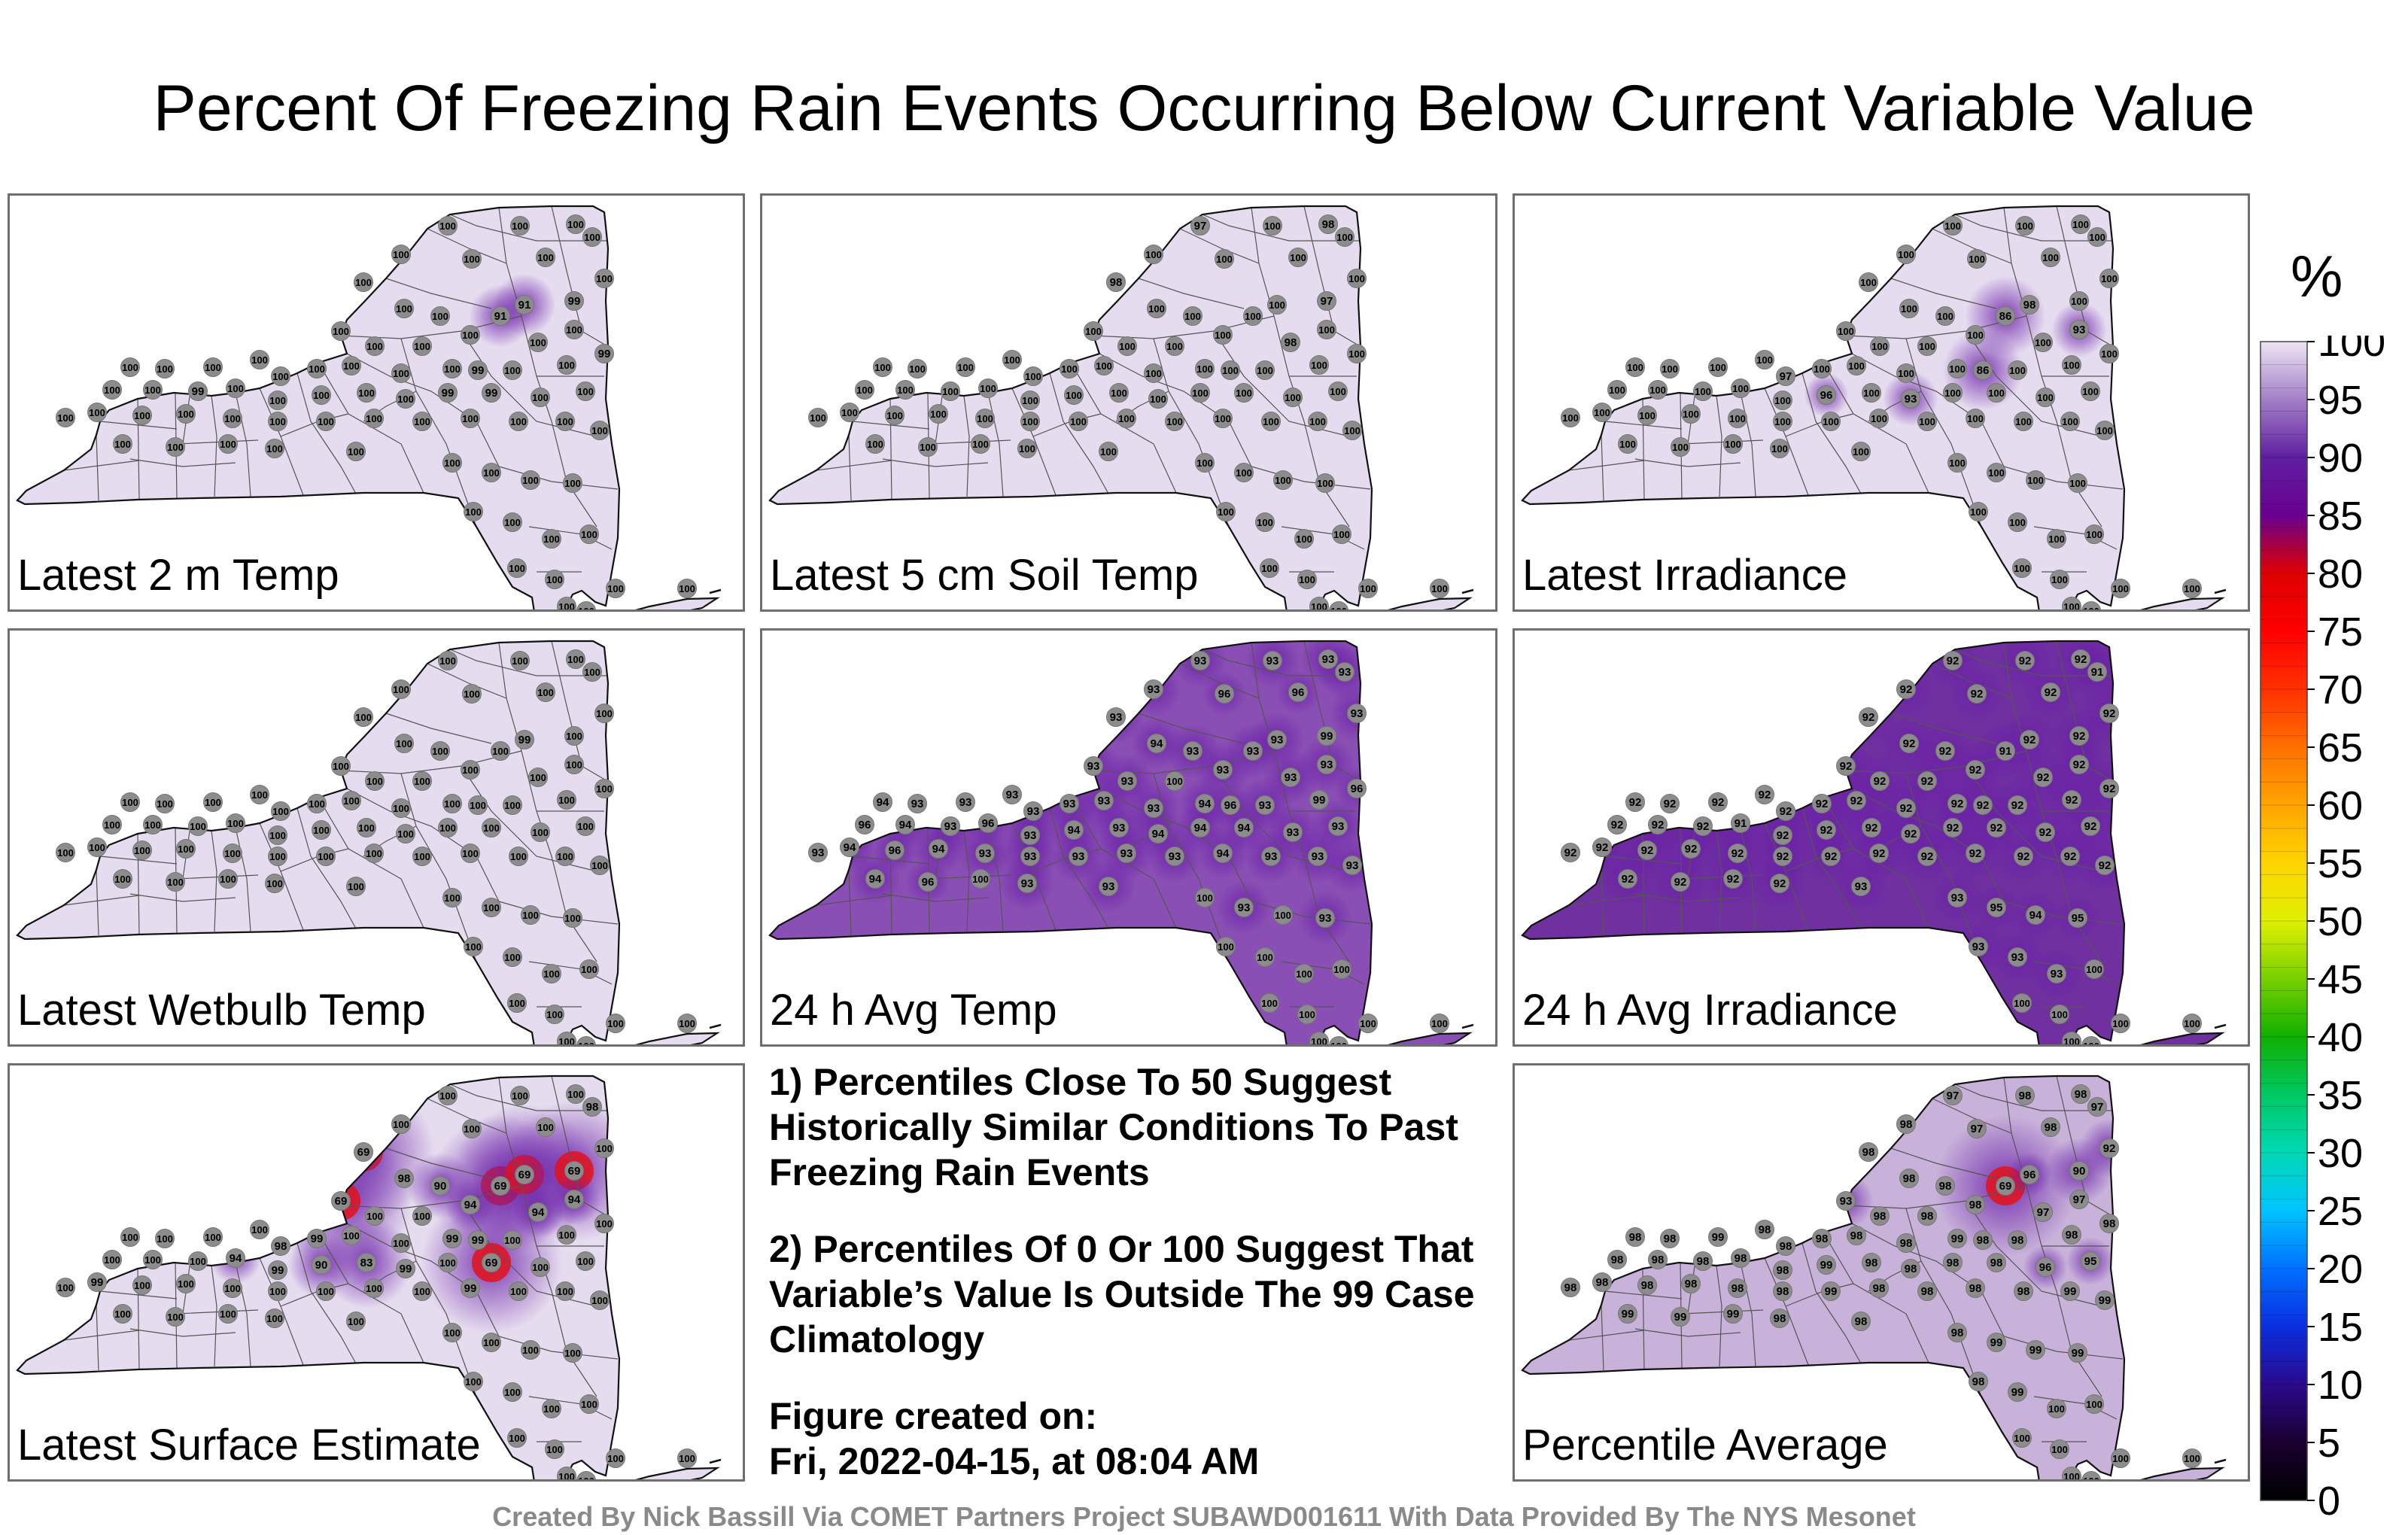 The height and width of the screenshot is (1535, 2408). Describe the element at coordinates (1628, 879) in the screenshot. I see `station-value: 92` at that location.